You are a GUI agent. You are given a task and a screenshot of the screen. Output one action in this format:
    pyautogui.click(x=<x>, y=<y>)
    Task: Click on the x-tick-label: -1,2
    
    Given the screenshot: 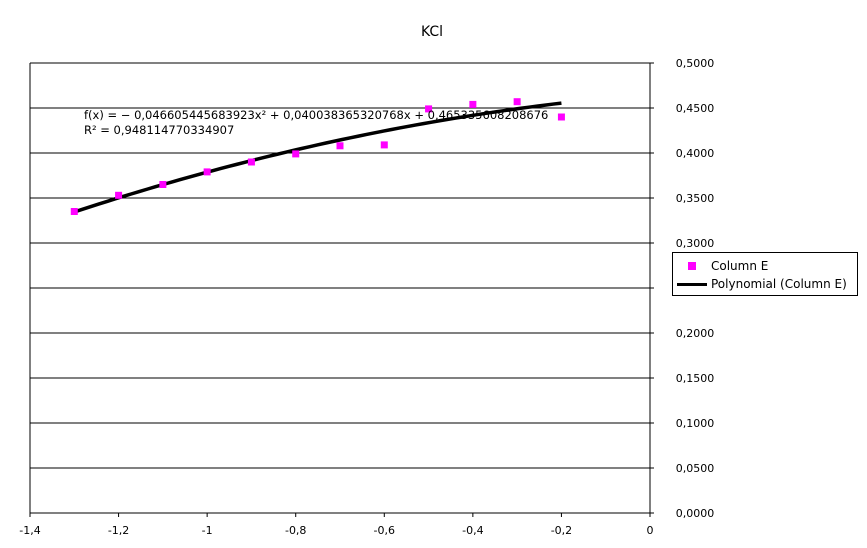 What is the action you would take?
    pyautogui.click(x=118, y=530)
    